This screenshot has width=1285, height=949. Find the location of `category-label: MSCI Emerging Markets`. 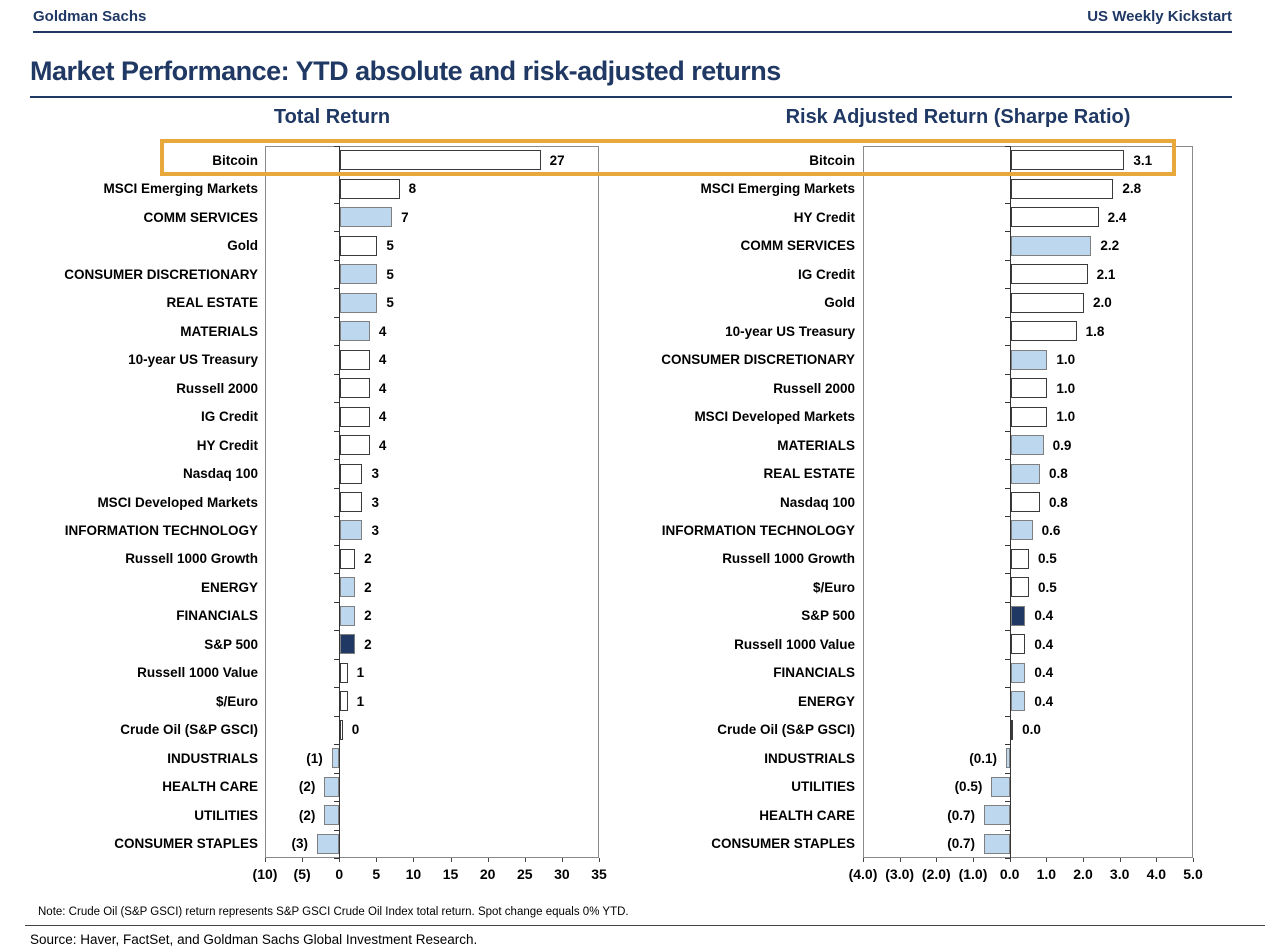

category-label: MSCI Emerging Markets is located at coordinates (180, 189).